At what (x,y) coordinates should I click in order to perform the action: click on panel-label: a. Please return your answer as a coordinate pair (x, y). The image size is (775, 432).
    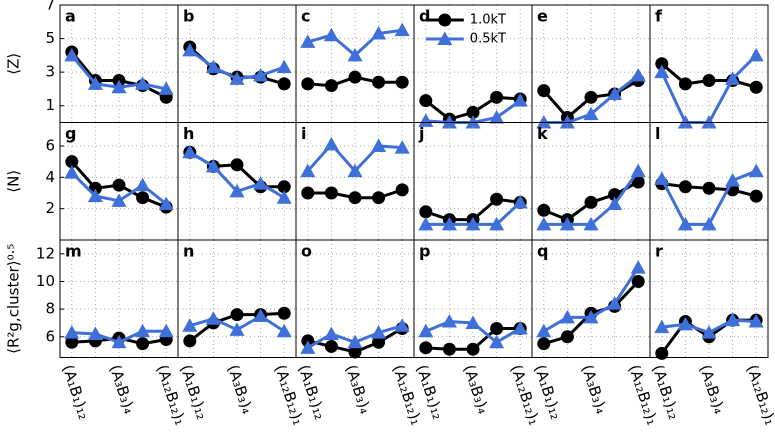
    Looking at the image, I should click on (70, 16).